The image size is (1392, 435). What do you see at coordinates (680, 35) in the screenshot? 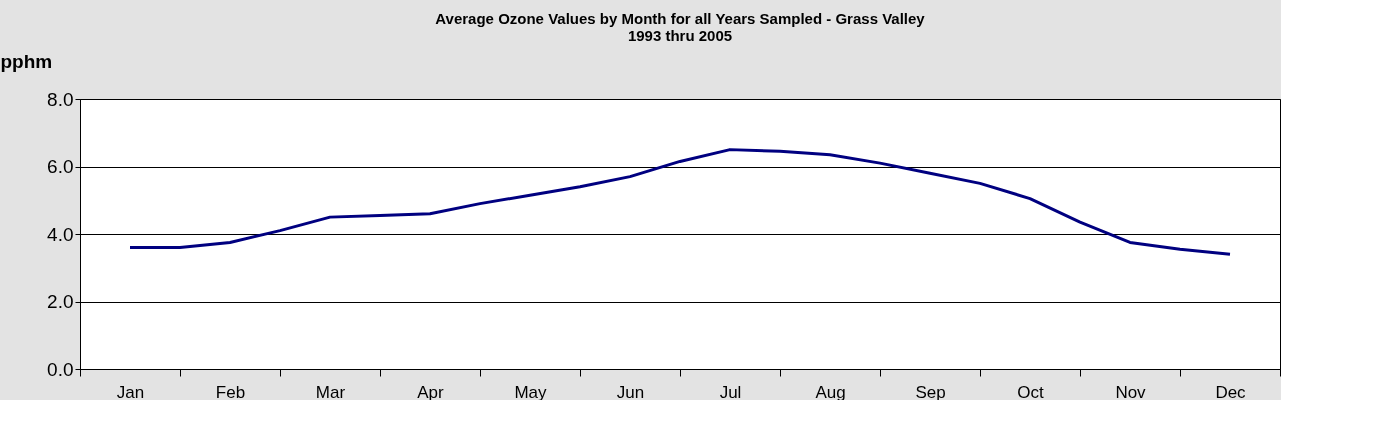
I see `text: 1993 thru 2005` at bounding box center [680, 35].